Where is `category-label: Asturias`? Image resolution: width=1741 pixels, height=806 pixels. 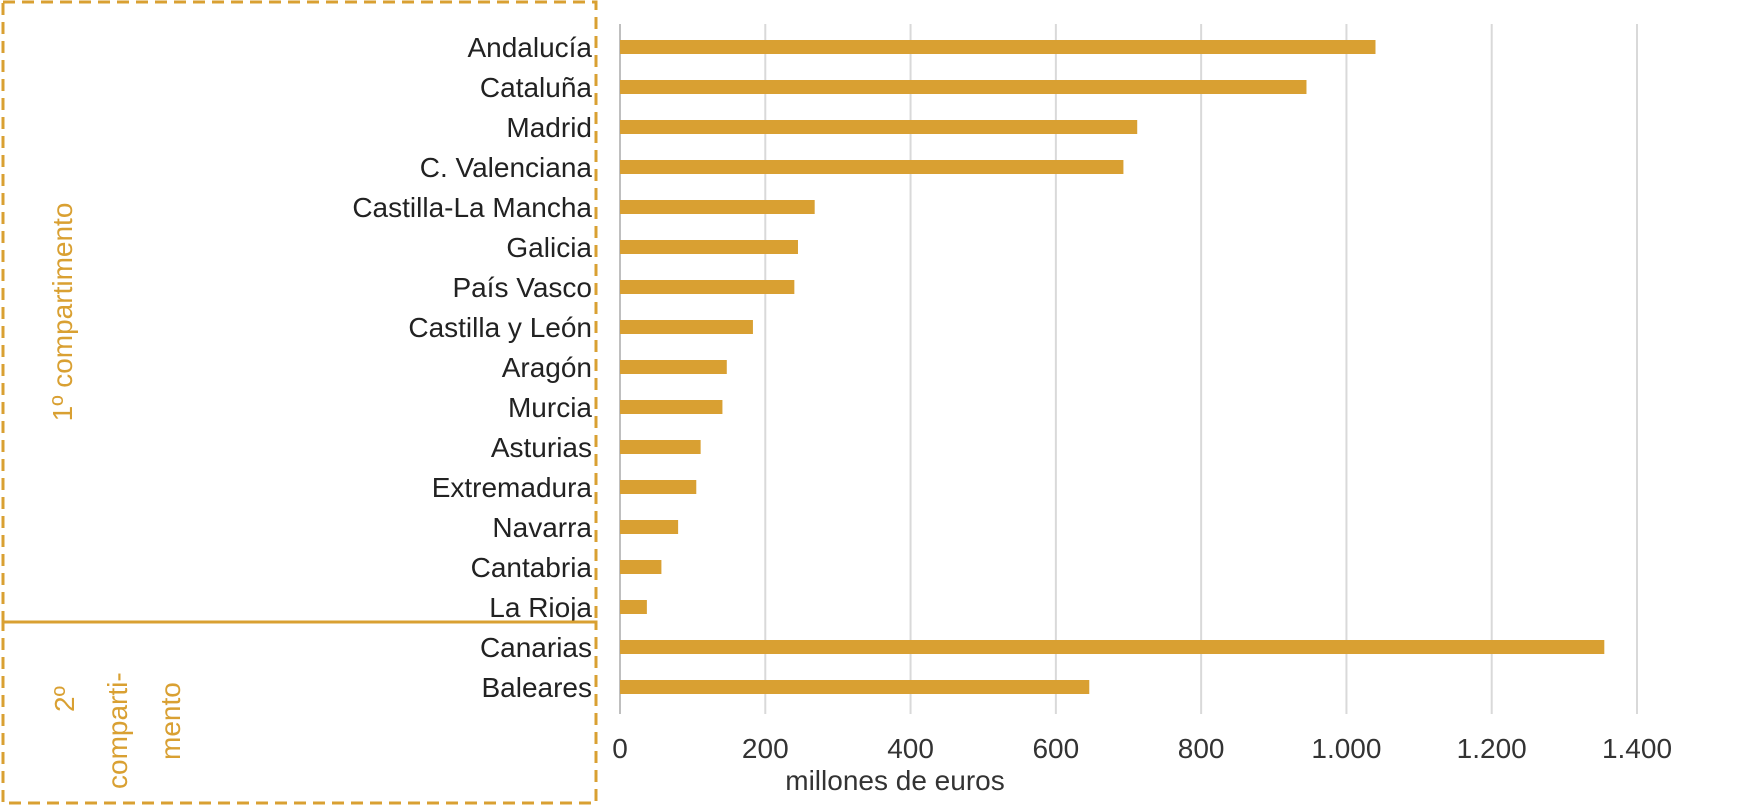 category-label: Asturias is located at coordinates (541, 447).